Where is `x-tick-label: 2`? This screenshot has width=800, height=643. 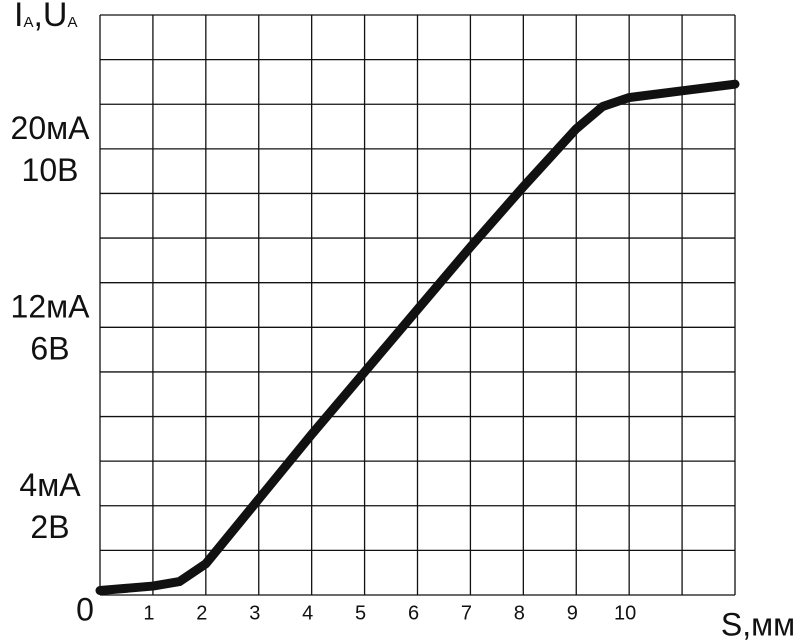 x-tick-label: 2 is located at coordinates (201, 613).